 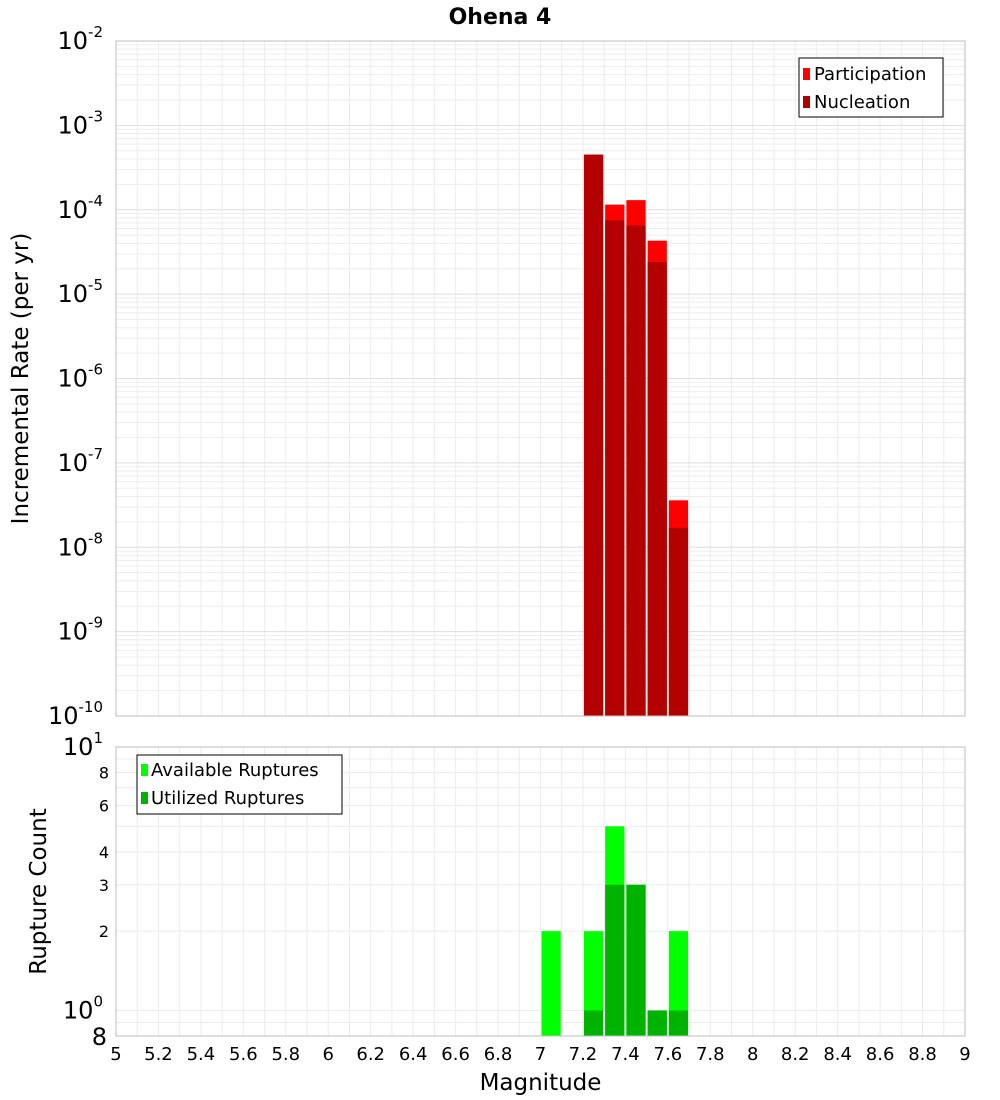 I want to click on x-tick-label: 5.6, so click(x=243, y=1054).